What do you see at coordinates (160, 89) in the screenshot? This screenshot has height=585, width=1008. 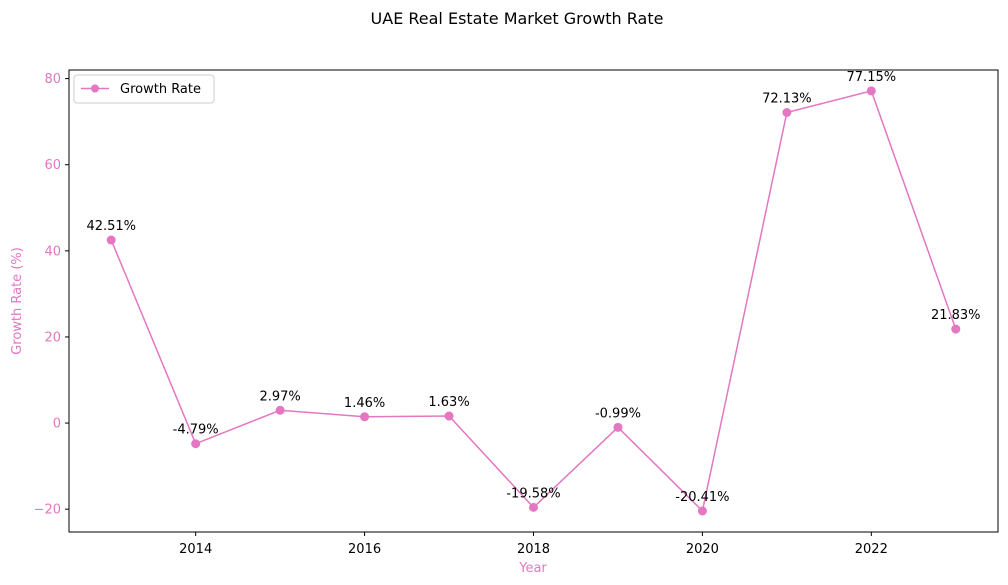 I see `legend-label: Growth Rate` at bounding box center [160, 89].